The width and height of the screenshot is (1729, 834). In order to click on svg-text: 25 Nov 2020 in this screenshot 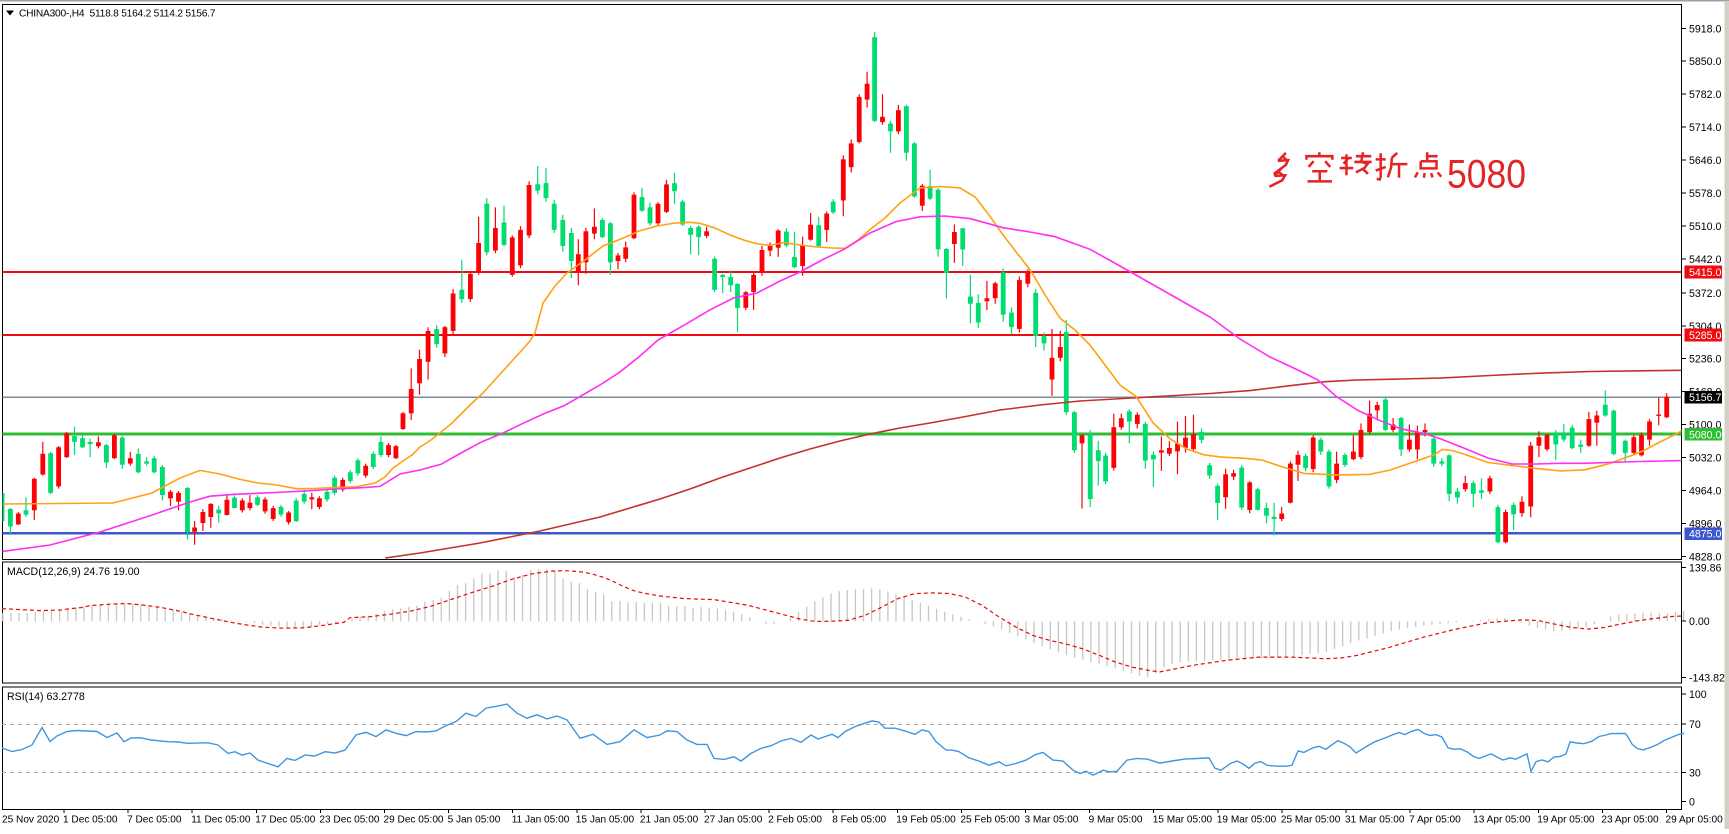, I will do `click(31, 820)`.